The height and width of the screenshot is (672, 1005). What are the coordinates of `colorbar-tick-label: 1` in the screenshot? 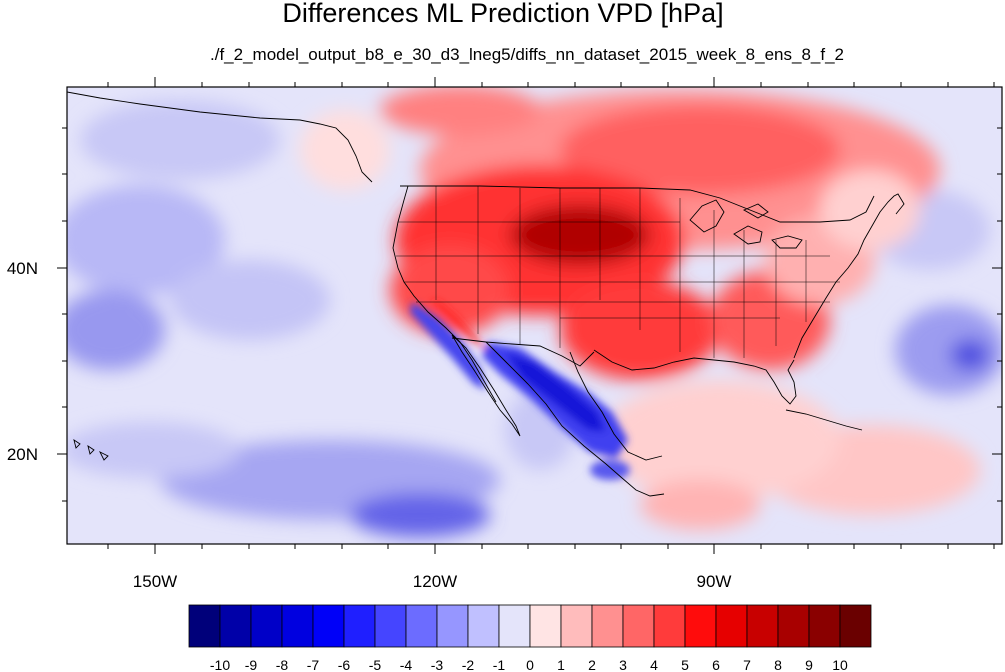 It's located at (561, 664).